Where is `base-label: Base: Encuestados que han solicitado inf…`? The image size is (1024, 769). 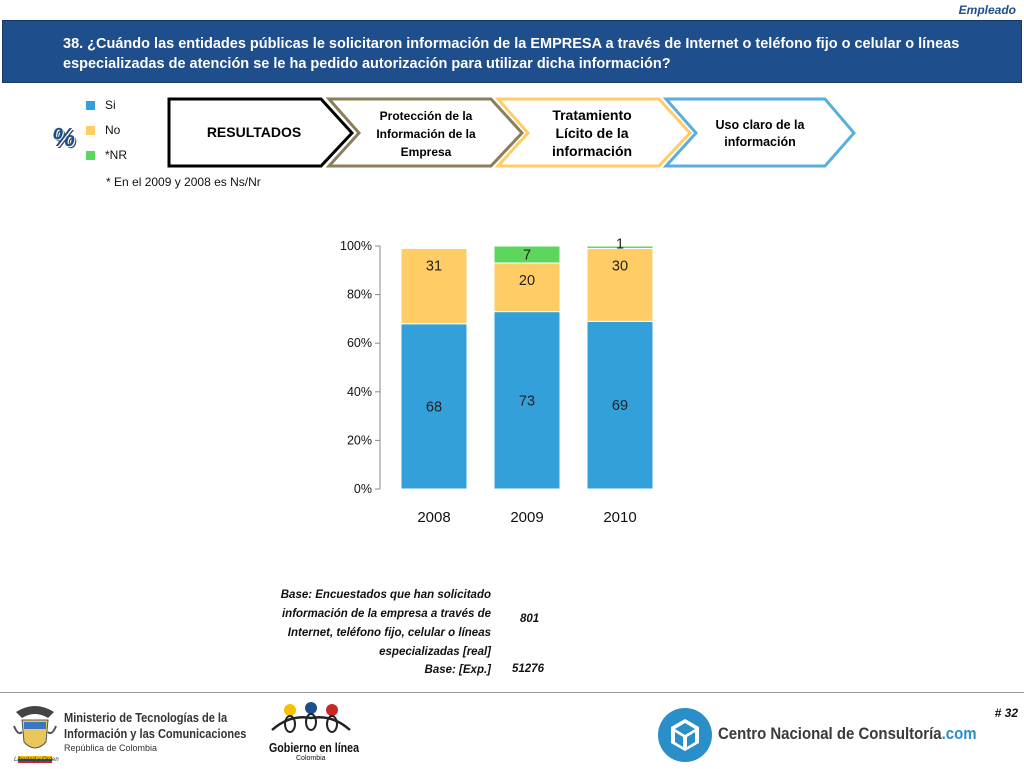 base-label: Base: Encuestados que han solicitado inf… is located at coordinates (385, 623).